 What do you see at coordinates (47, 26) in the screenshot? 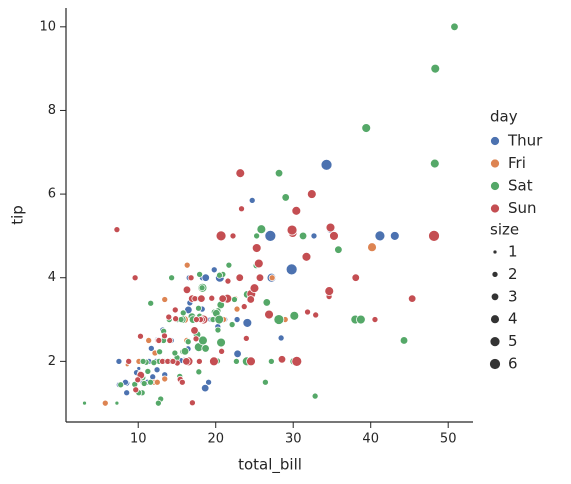
I see `y-tick-label: 10` at bounding box center [47, 26].